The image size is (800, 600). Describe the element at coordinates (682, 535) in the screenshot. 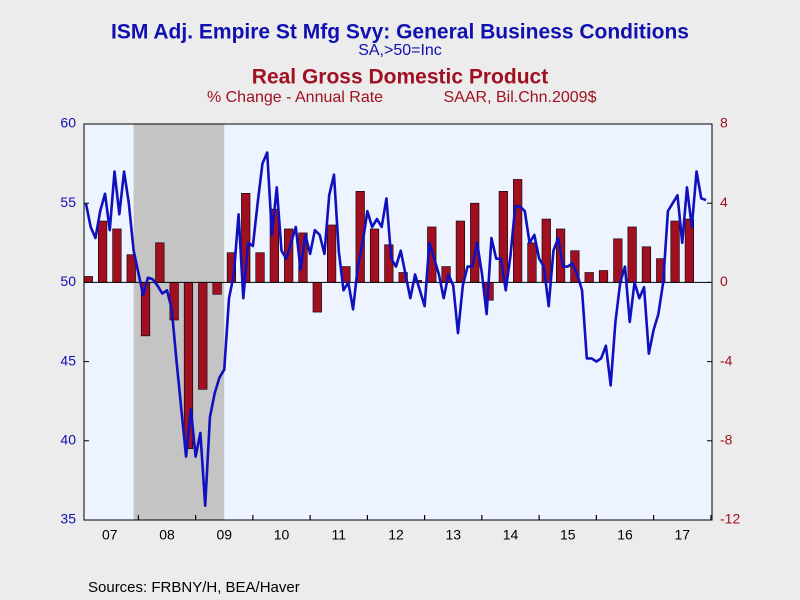

I see `x-tick-label: 17` at that location.